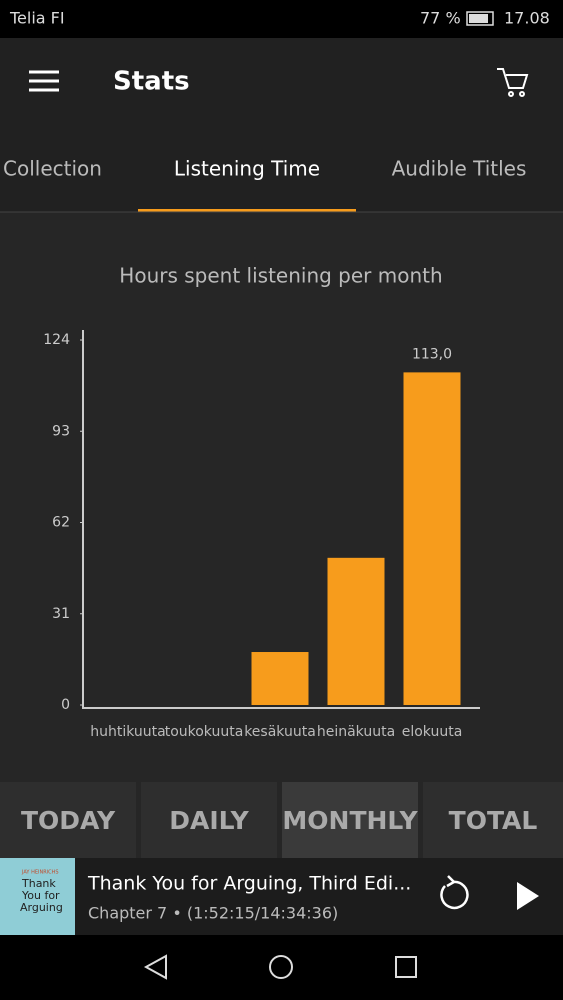 The width and height of the screenshot is (563, 1000). I want to click on cart-icon, so click(513, 82).